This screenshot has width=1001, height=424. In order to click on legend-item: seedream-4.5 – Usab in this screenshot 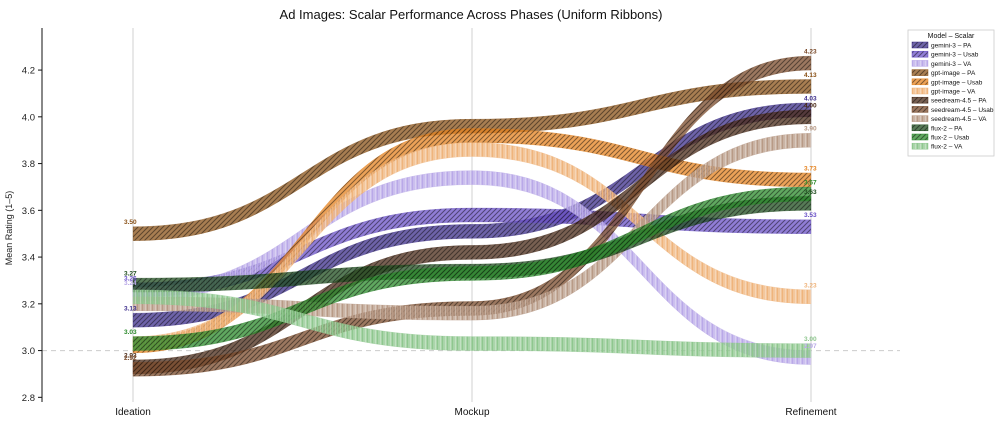, I will do `click(962, 110)`.